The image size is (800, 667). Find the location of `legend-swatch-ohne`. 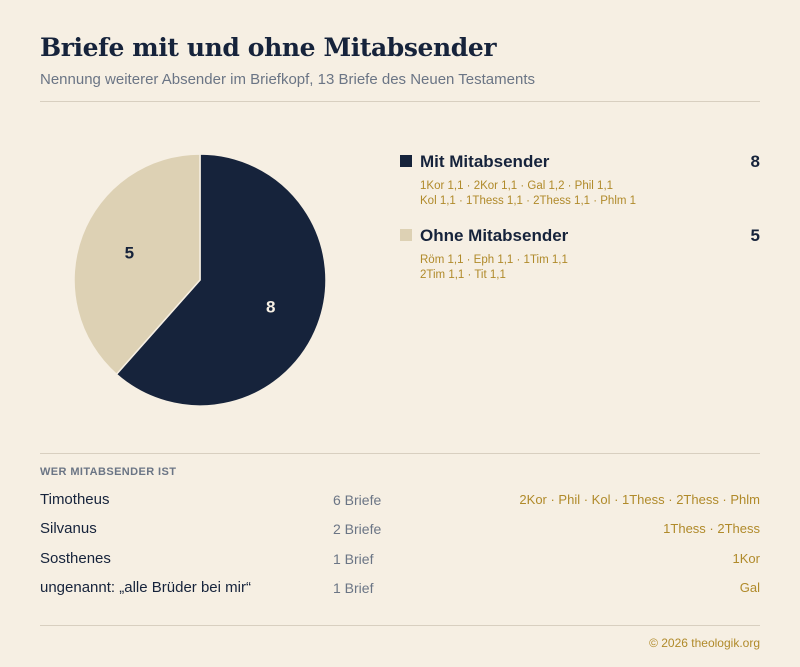

legend-swatch-ohne is located at coordinates (406, 235).